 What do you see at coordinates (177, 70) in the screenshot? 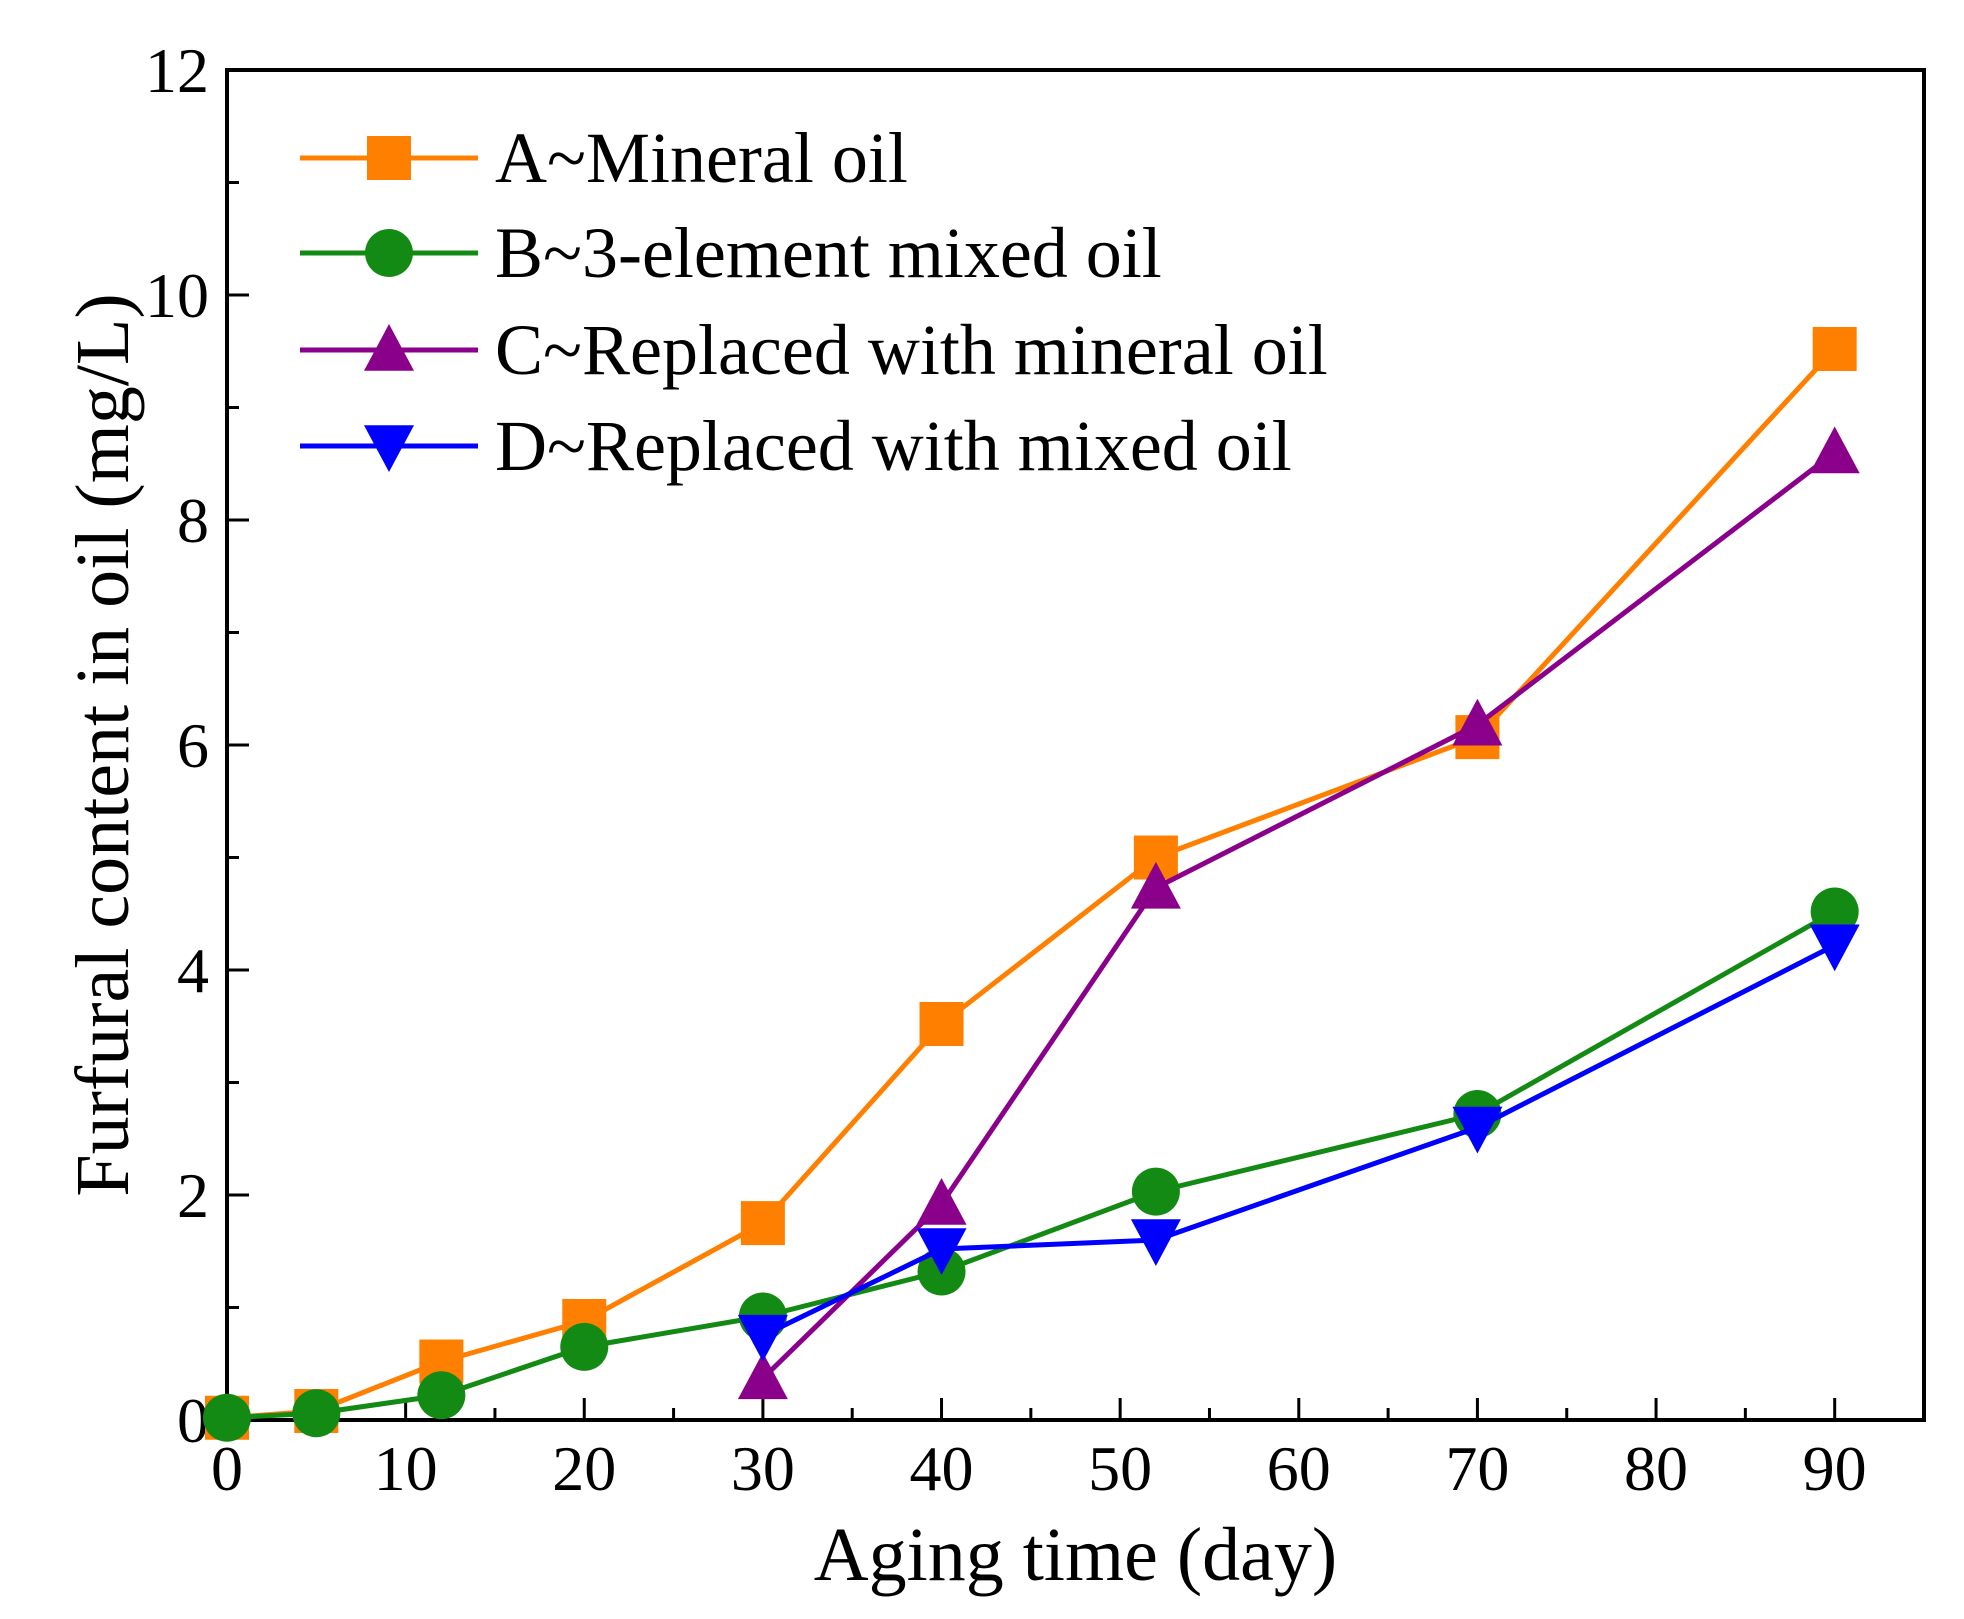
I see `y-tick-label: 12` at bounding box center [177, 70].